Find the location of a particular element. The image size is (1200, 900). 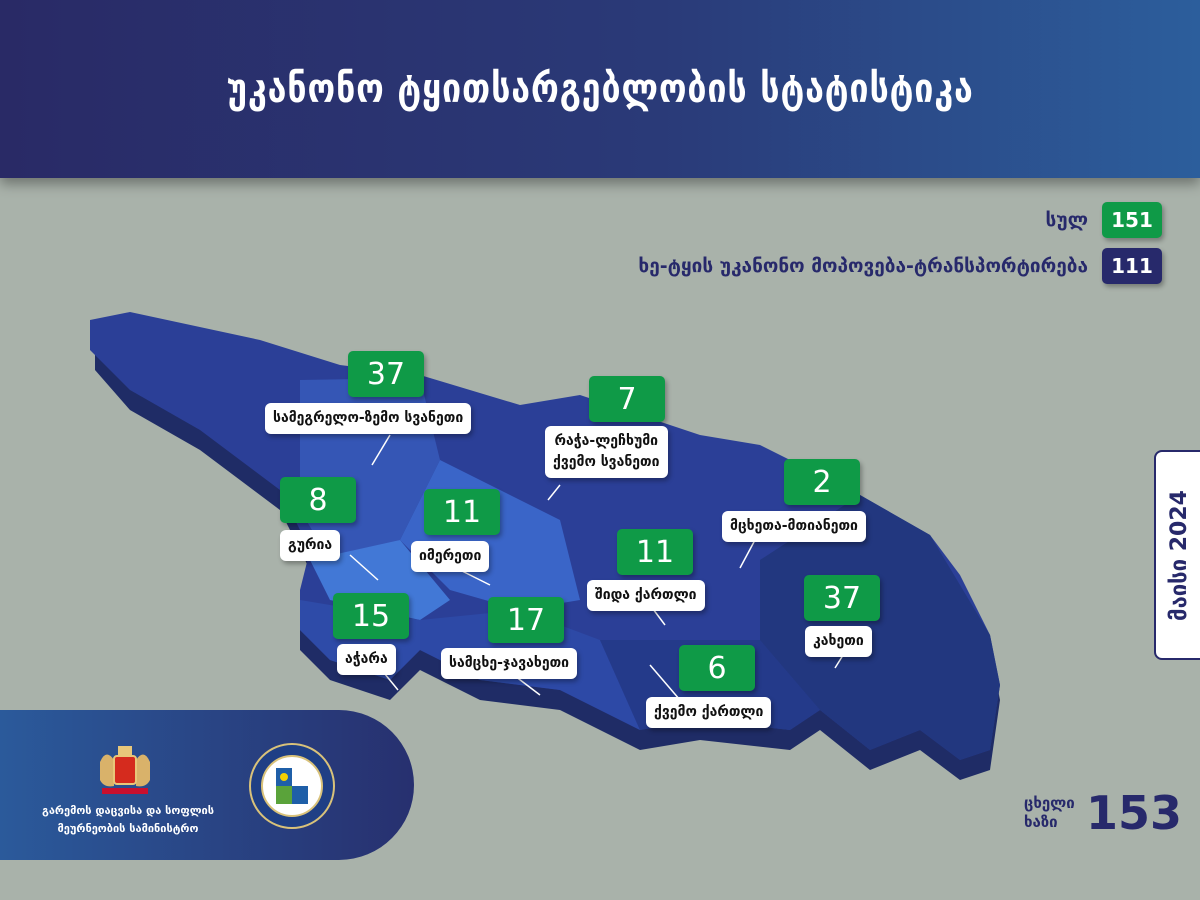

page-title: უკანონო ტყითსარგებლობის სტატისტიკა is located at coordinates (600, 89).